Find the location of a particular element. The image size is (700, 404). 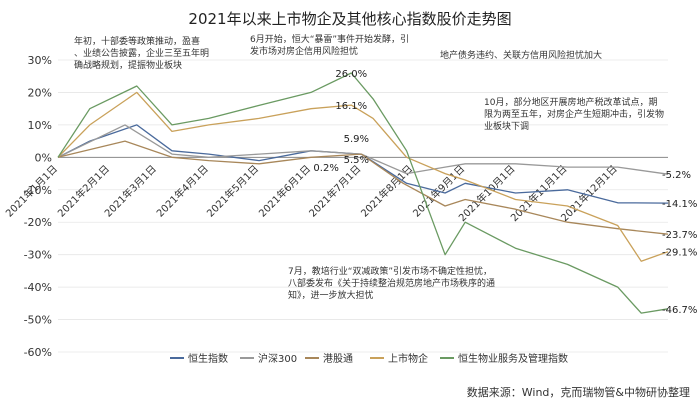

legend-label: 沪深300 is located at coordinates (277, 358).